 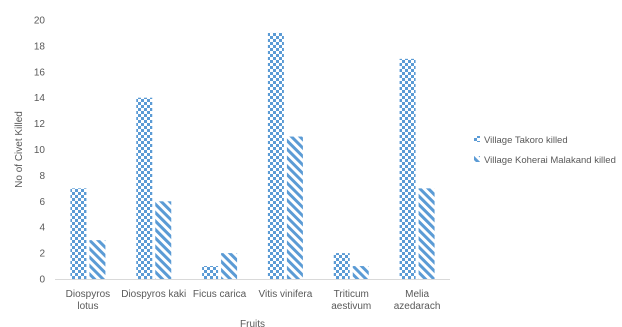 I want to click on x-tick-label: Diospyros lotus, so click(x=88, y=300).